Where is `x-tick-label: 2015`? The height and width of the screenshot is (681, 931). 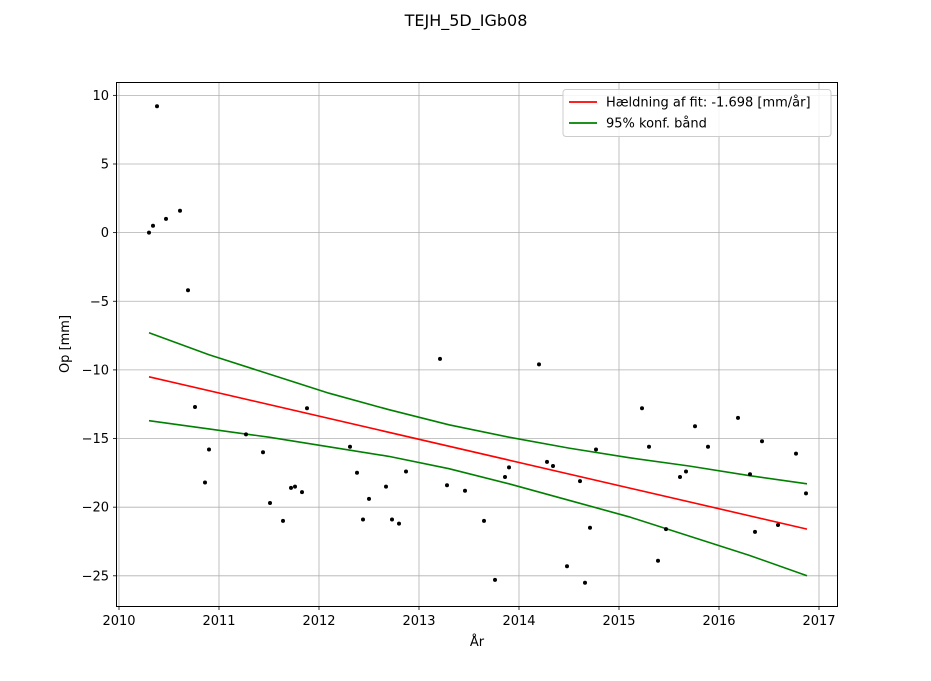 x-tick-label: 2015 is located at coordinates (618, 621).